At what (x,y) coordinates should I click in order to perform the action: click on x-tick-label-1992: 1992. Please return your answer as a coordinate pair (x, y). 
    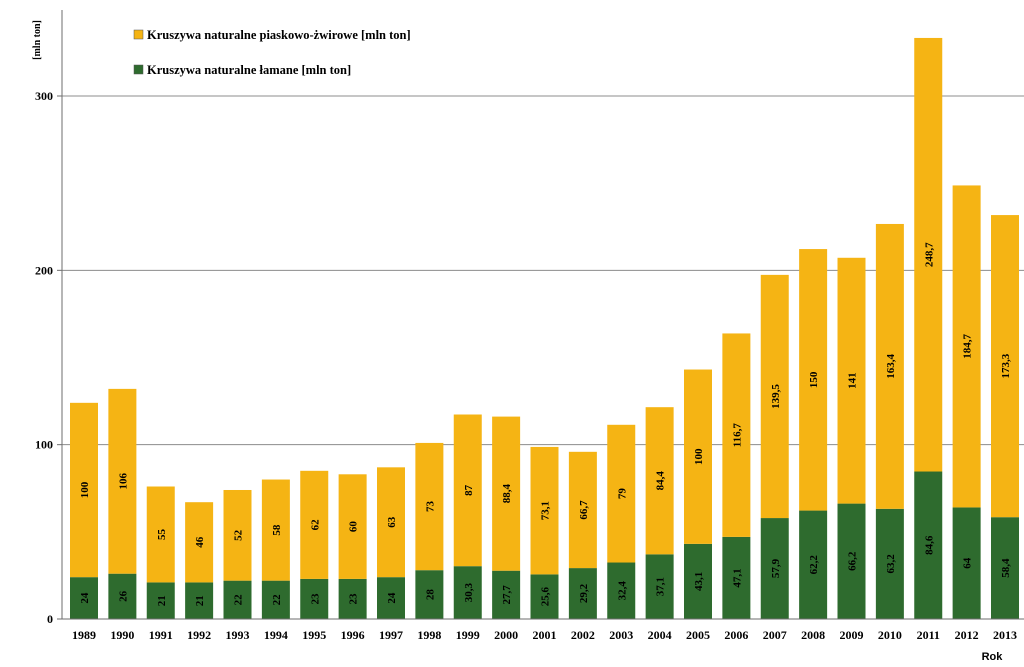
    Looking at the image, I should click on (199, 635).